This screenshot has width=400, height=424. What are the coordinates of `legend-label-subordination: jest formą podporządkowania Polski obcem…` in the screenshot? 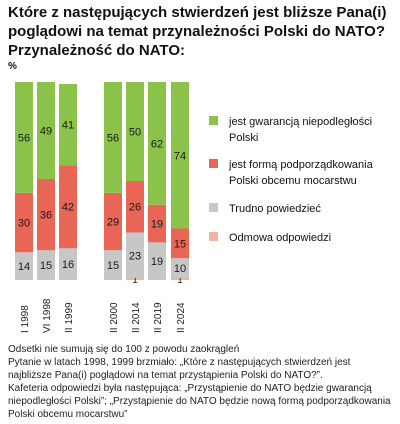 It's located at (301, 173).